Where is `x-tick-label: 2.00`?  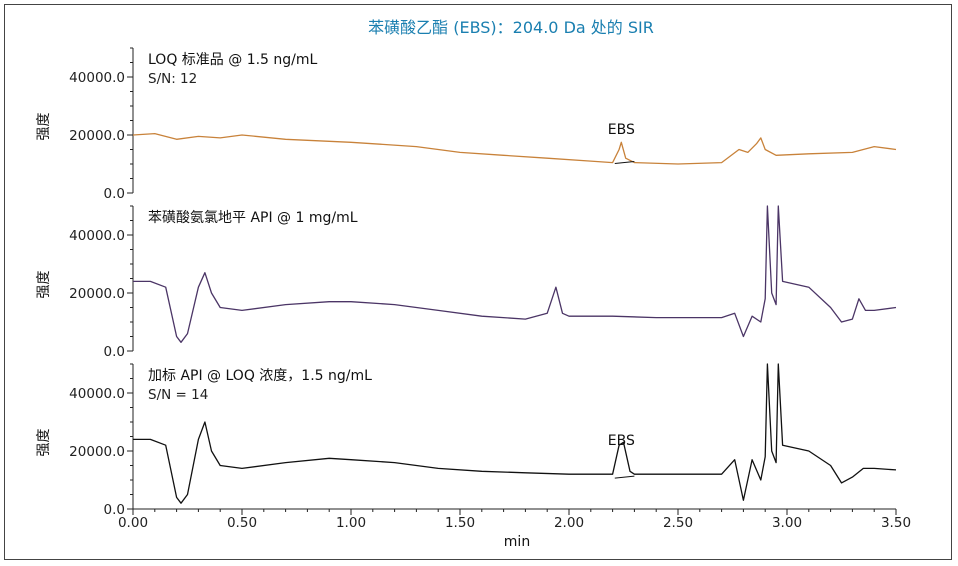 x-tick-label: 2.00 is located at coordinates (569, 523).